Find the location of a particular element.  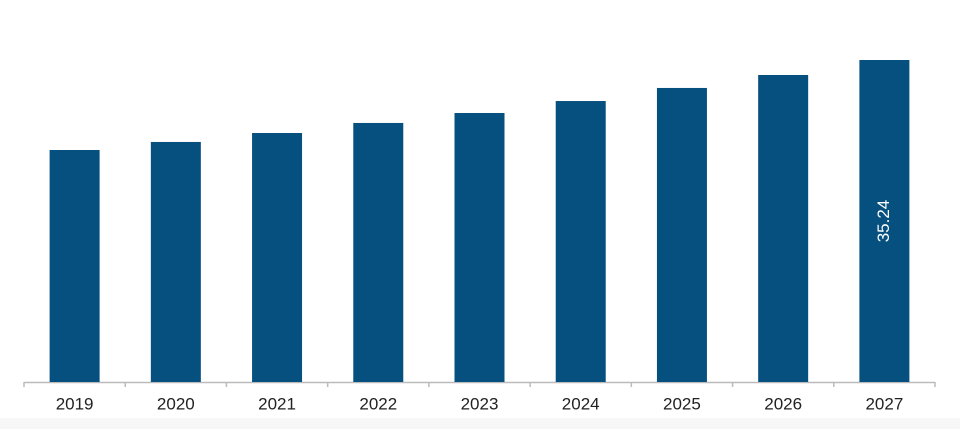

footer-strip is located at coordinates (480, 423).